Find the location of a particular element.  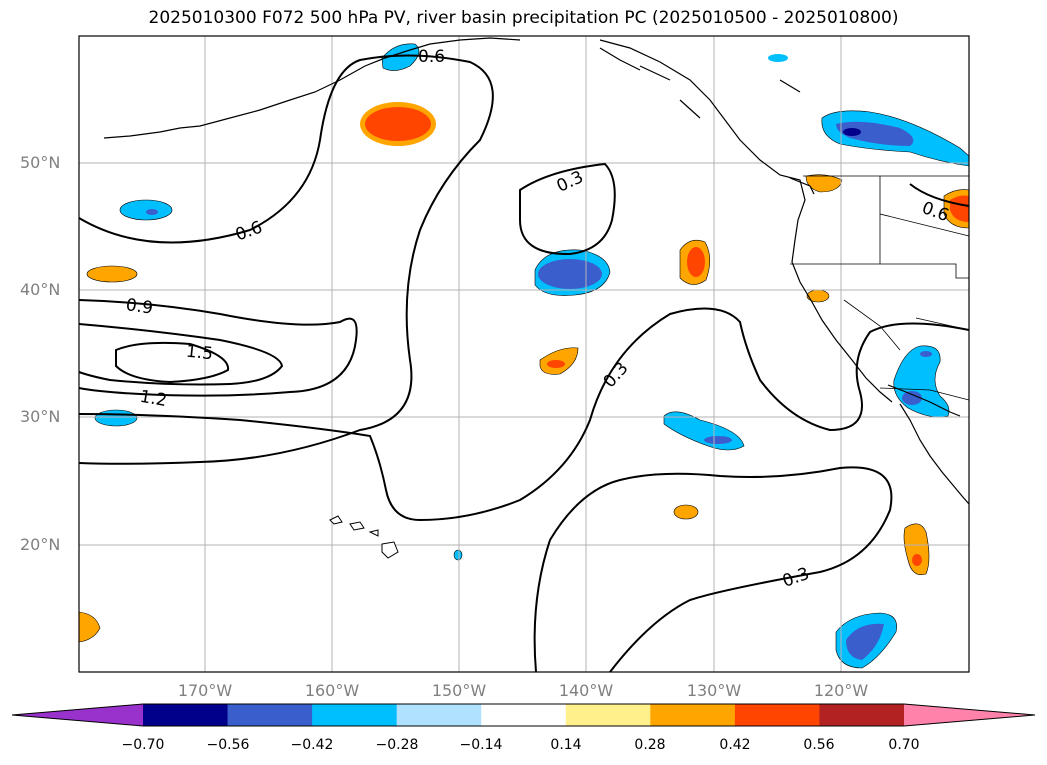

colorbar is located at coordinates (523, 715).